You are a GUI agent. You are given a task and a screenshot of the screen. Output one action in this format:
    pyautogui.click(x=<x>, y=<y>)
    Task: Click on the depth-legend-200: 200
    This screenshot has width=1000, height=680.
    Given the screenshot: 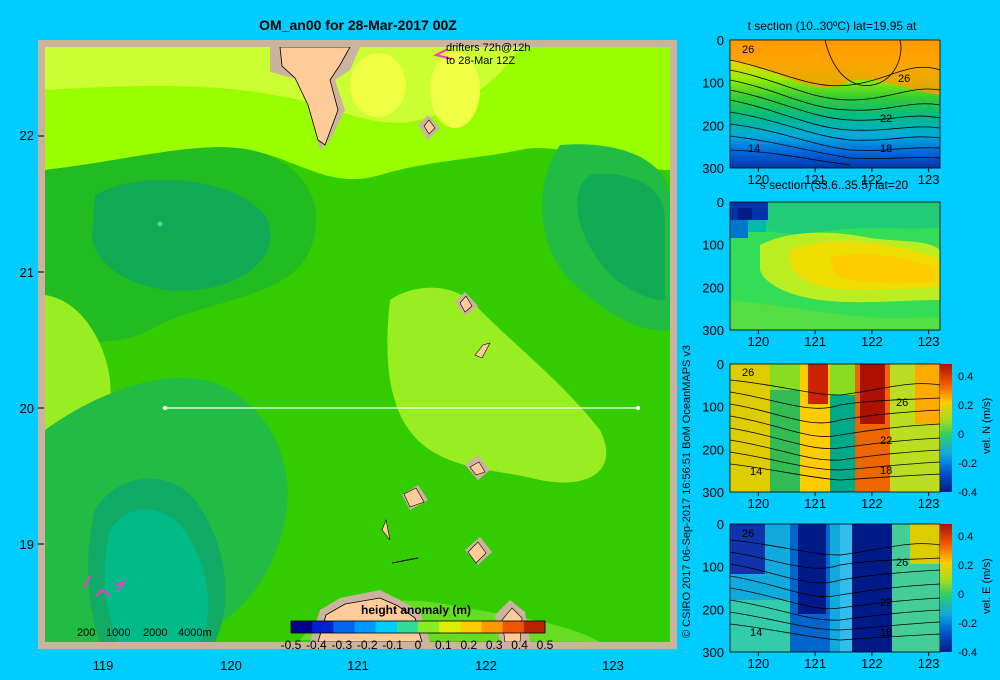 What is the action you would take?
    pyautogui.click(x=86, y=633)
    